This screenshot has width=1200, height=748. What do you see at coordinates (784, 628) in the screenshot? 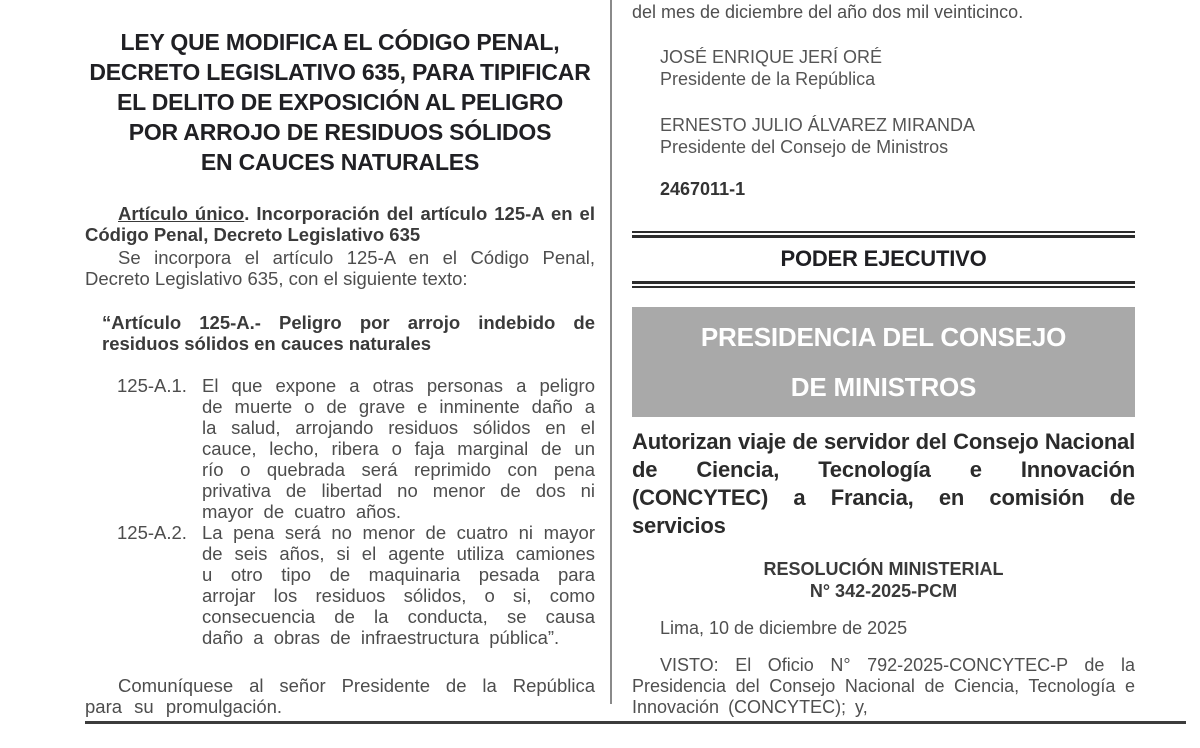
I see `place-date-line: Lima, 10 de diciembre de 2025` at bounding box center [784, 628].